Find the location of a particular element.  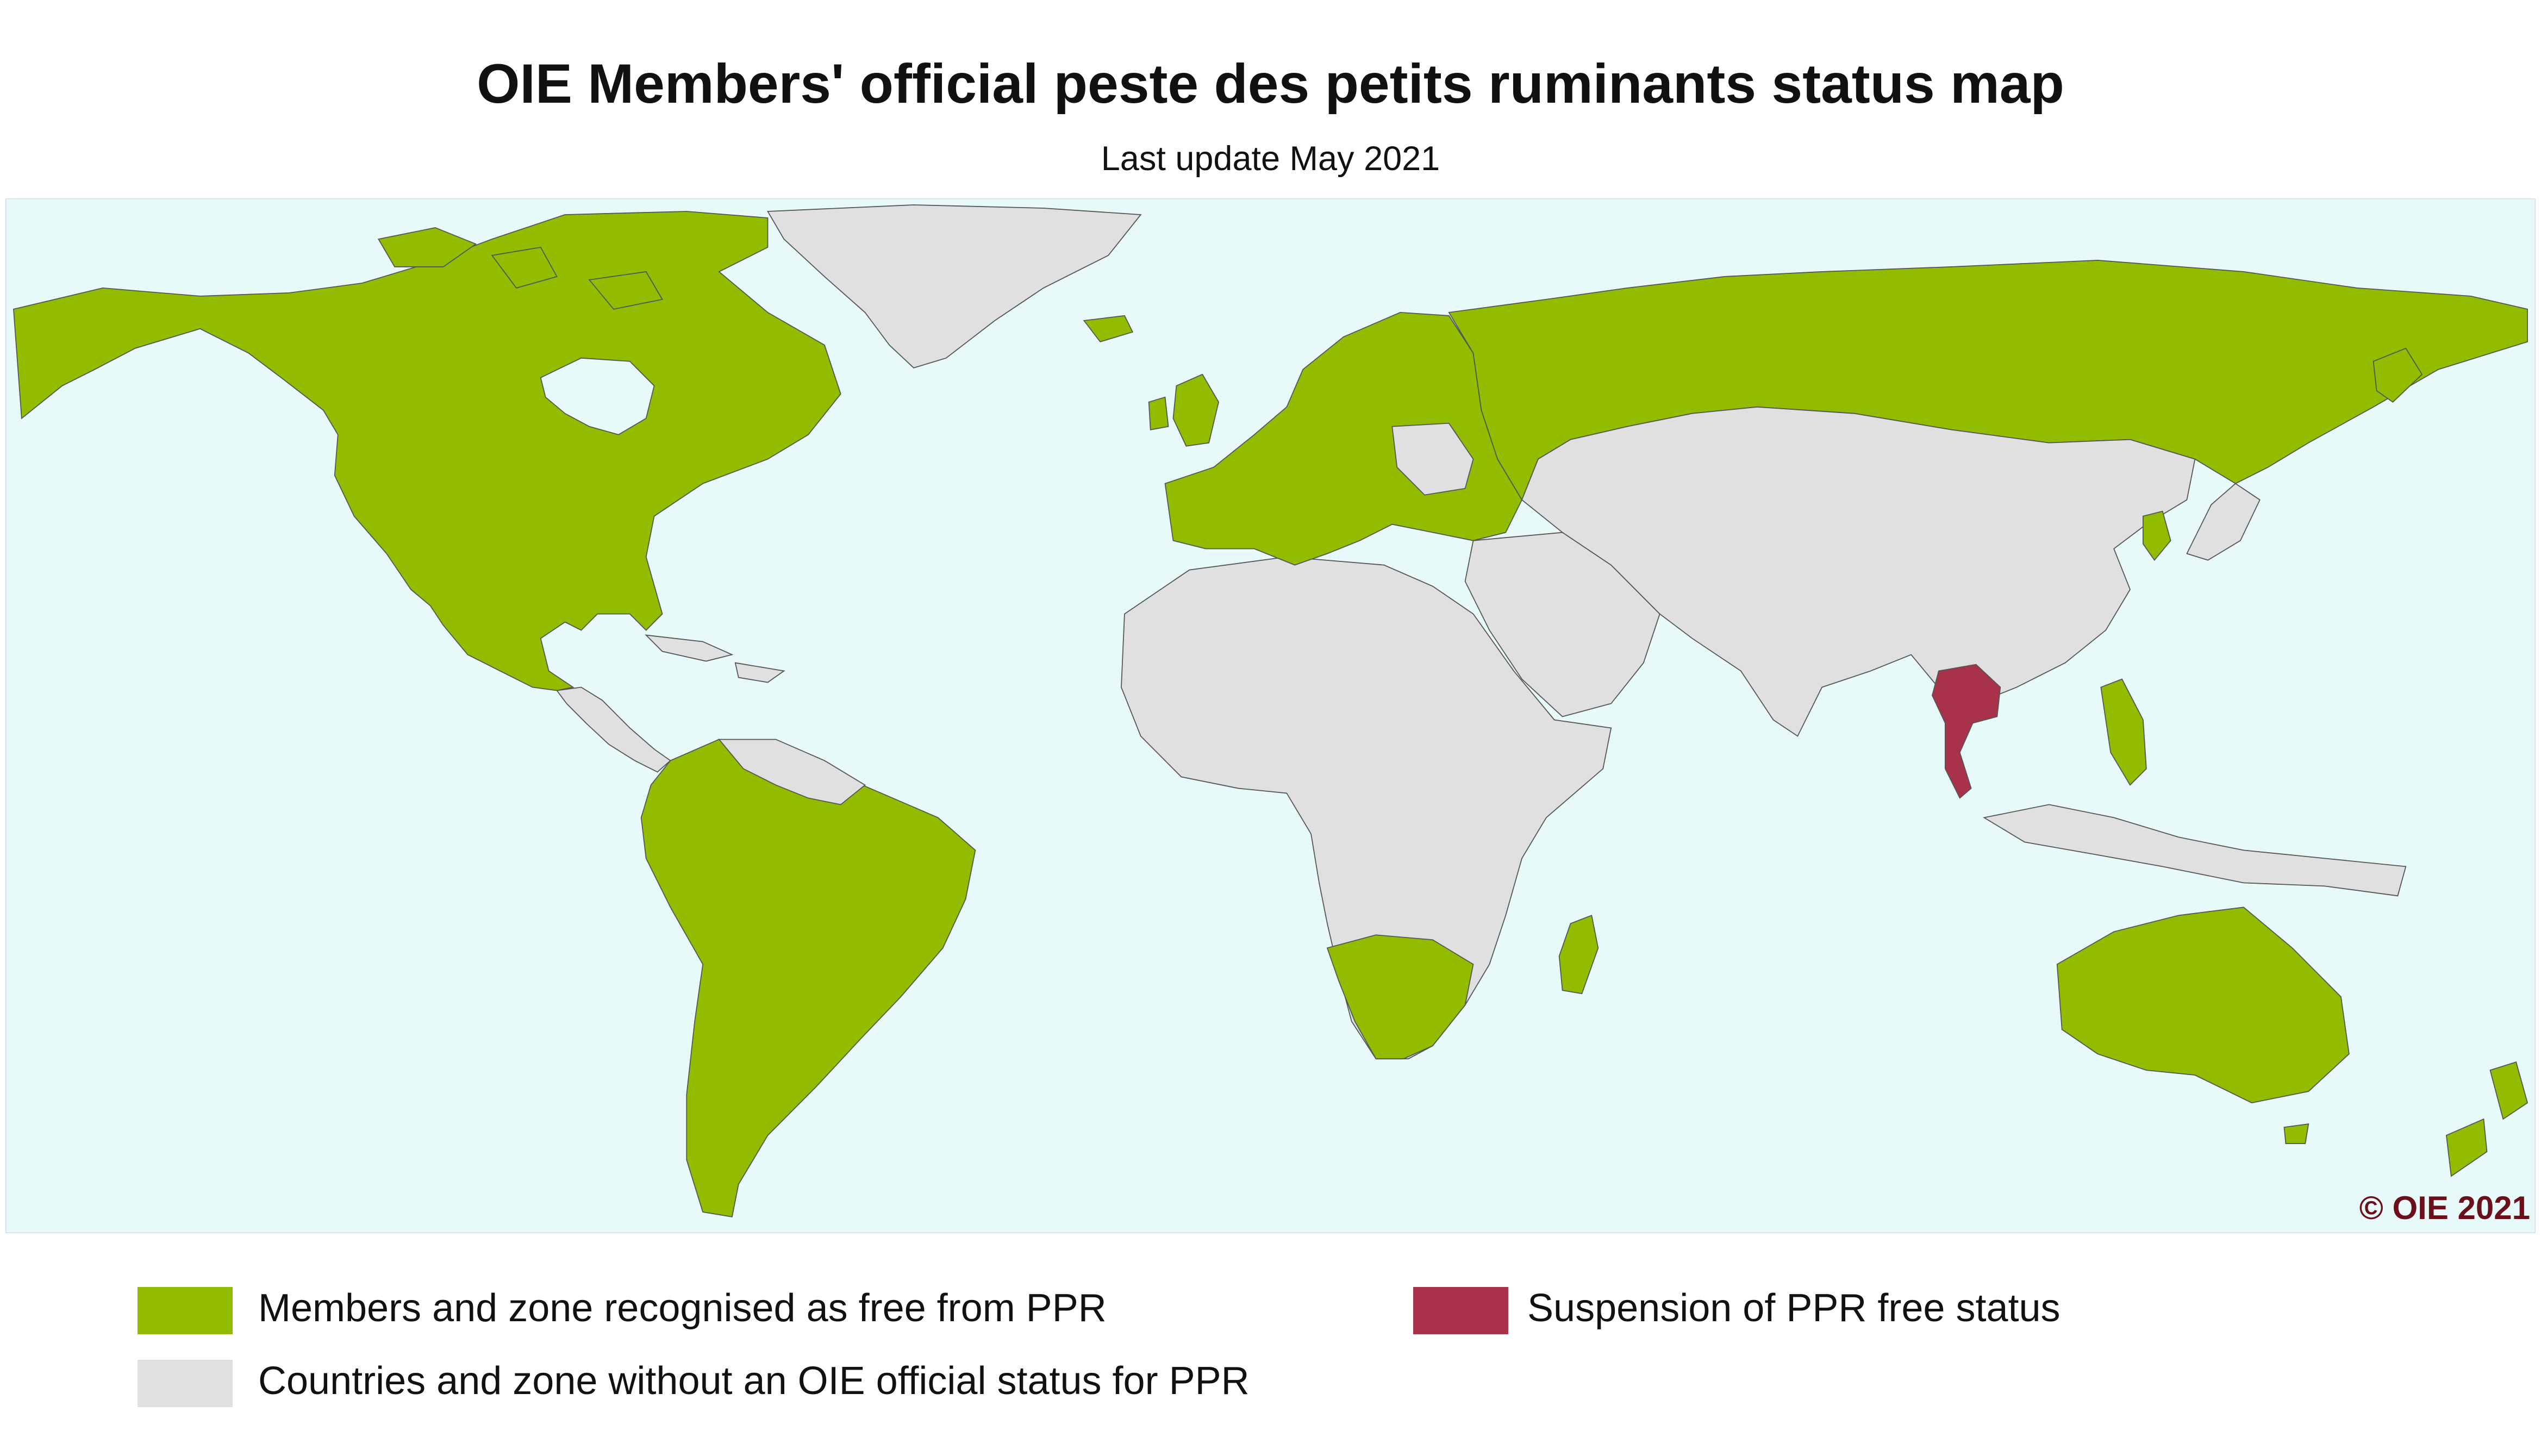

region-korea is located at coordinates (2156, 535).